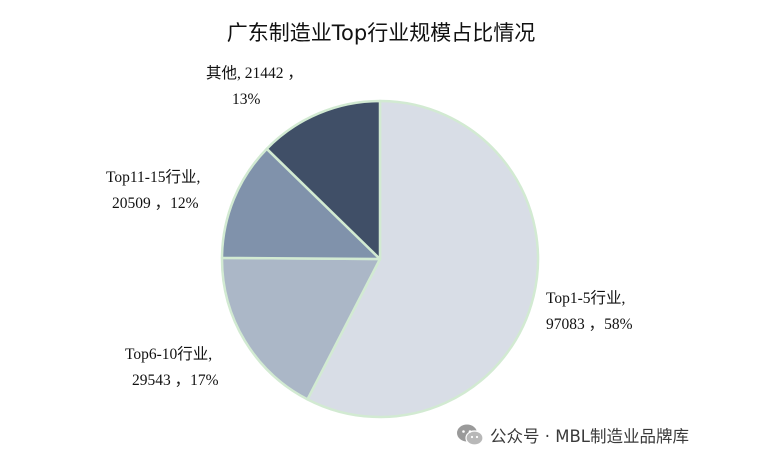  I want to click on slice-label-3: Top11-15行业, 20509 ，12%, so click(153, 190).